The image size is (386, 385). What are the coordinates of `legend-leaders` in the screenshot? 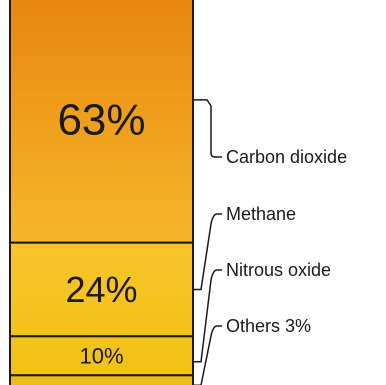 It's located at (207, 242).